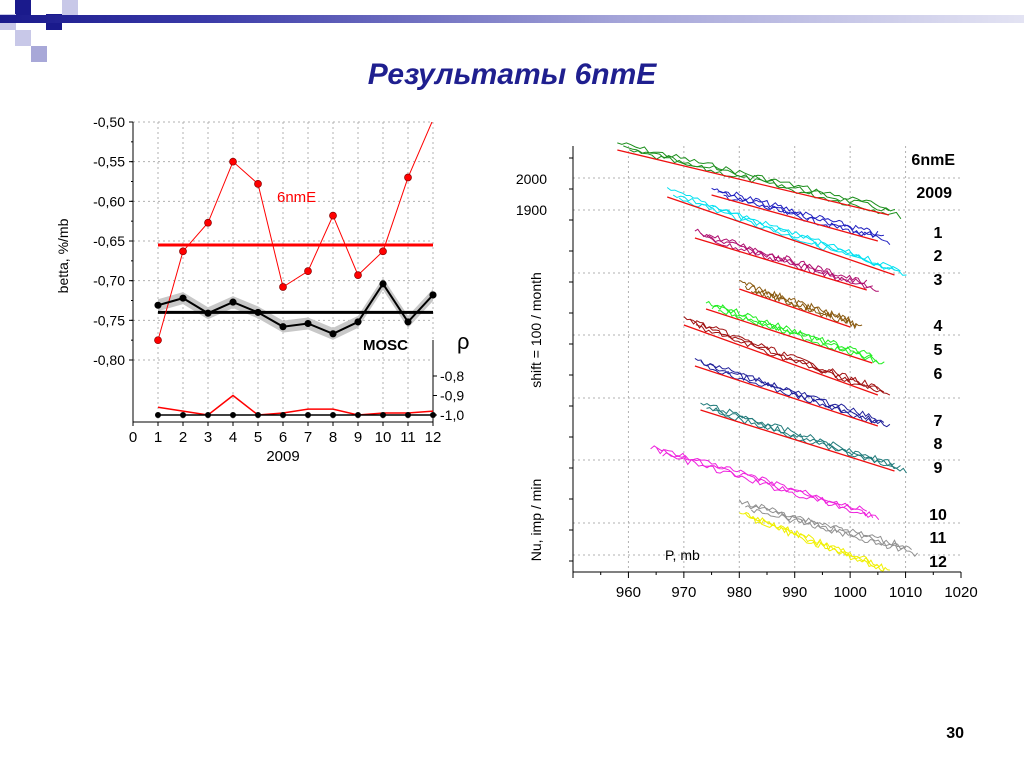 The image size is (1024, 768). Describe the element at coordinates (955, 733) in the screenshot. I see `page-number: 30` at that location.